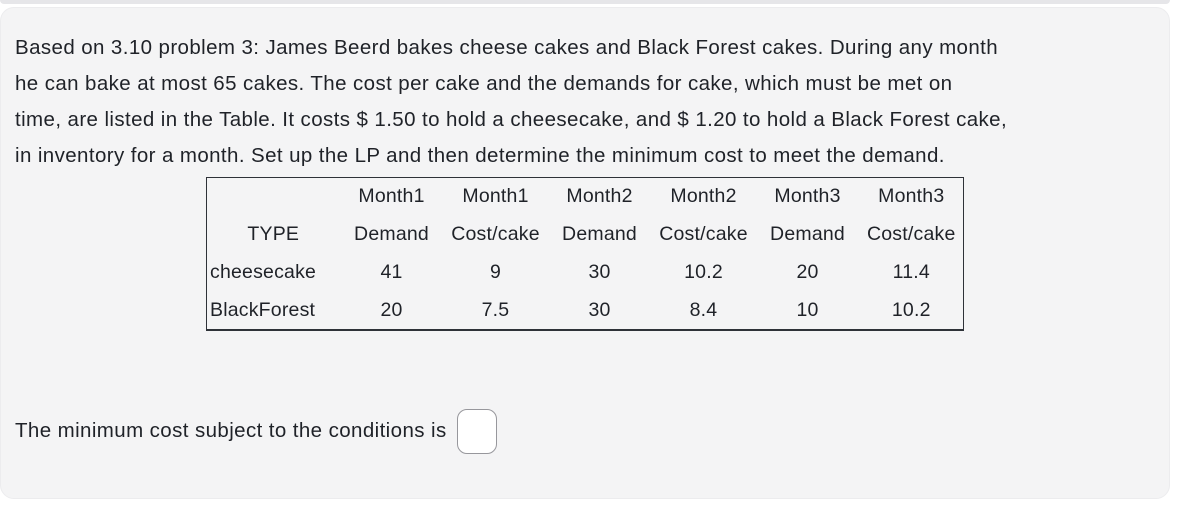 Image resolution: width=1178 pixels, height=506 pixels. What do you see at coordinates (391, 272) in the screenshot?
I see `value-cell: 41` at bounding box center [391, 272].